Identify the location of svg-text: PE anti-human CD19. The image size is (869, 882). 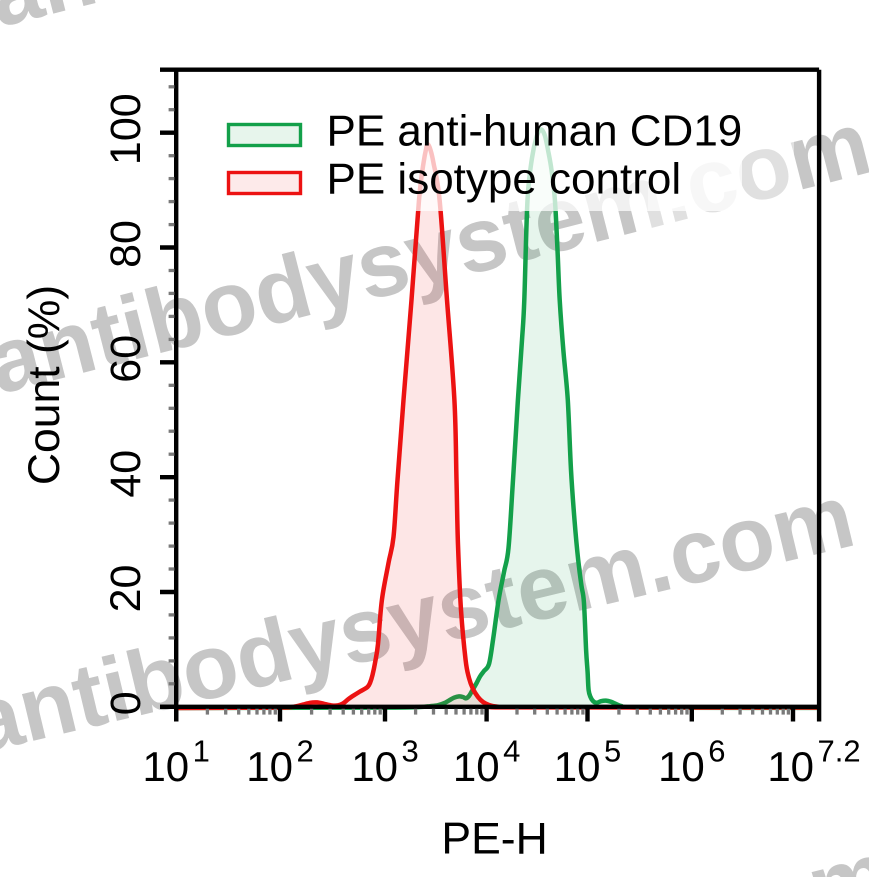
(535, 131).